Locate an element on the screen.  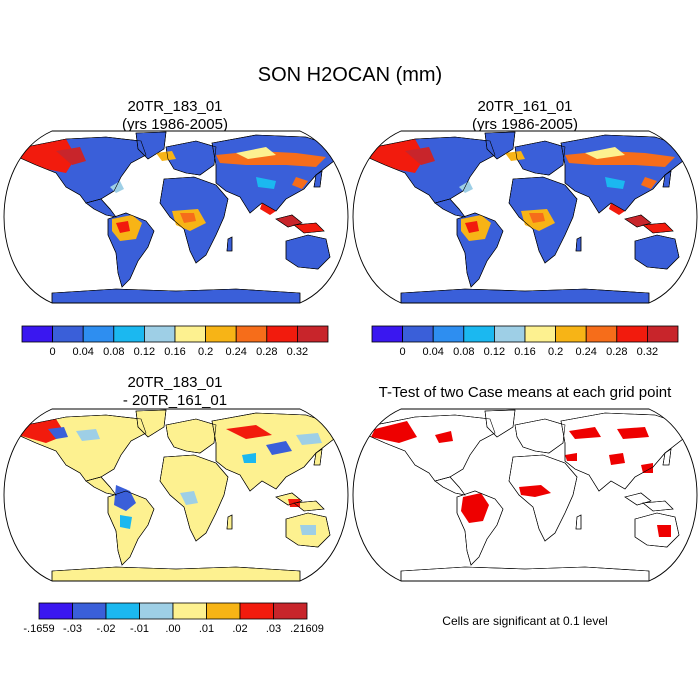
colorbar-tick-label: 0.04 is located at coordinates (83, 352).